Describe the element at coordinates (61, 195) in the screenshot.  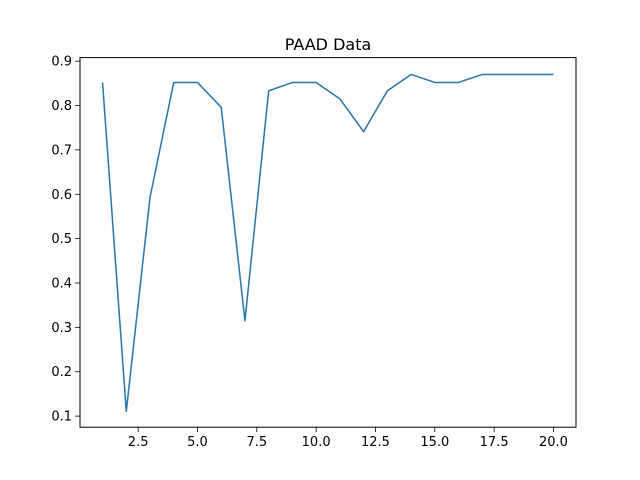
I see `y-tick-label: 0.6` at that location.